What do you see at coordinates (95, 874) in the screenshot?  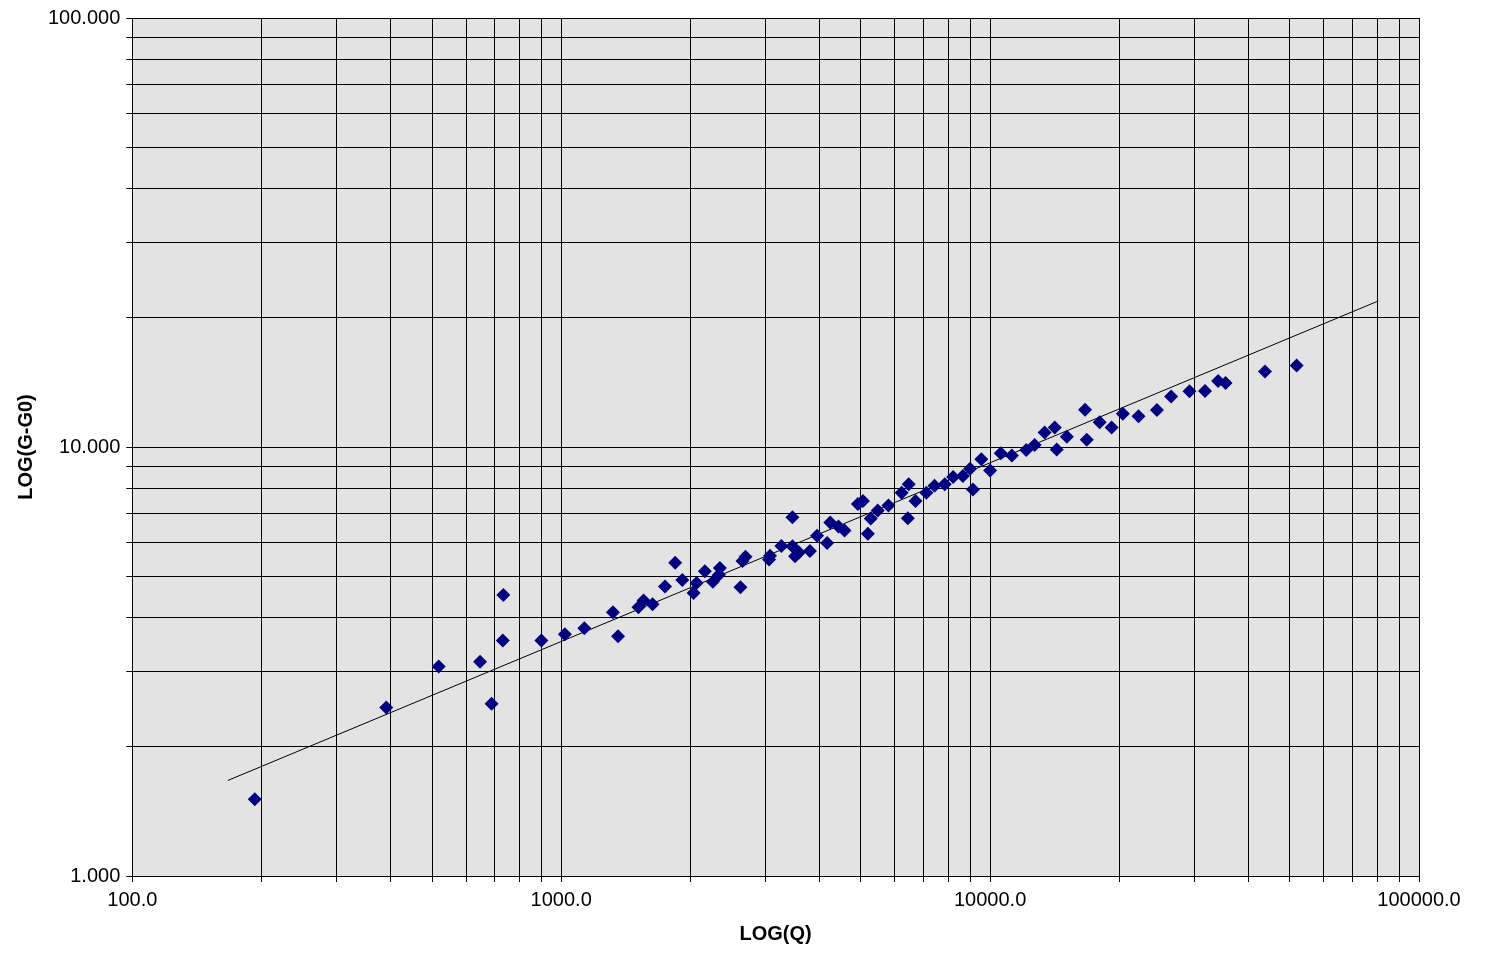 I see `y-tick-label: 1.000` at bounding box center [95, 874].